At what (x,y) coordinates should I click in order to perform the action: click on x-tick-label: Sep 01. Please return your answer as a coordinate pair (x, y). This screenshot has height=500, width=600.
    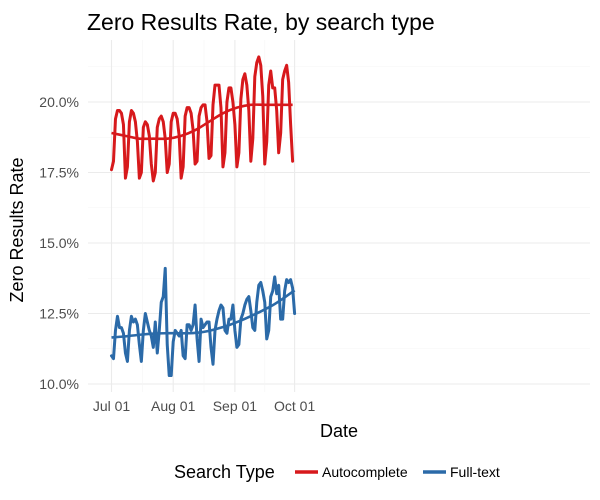
    Looking at the image, I should click on (235, 406).